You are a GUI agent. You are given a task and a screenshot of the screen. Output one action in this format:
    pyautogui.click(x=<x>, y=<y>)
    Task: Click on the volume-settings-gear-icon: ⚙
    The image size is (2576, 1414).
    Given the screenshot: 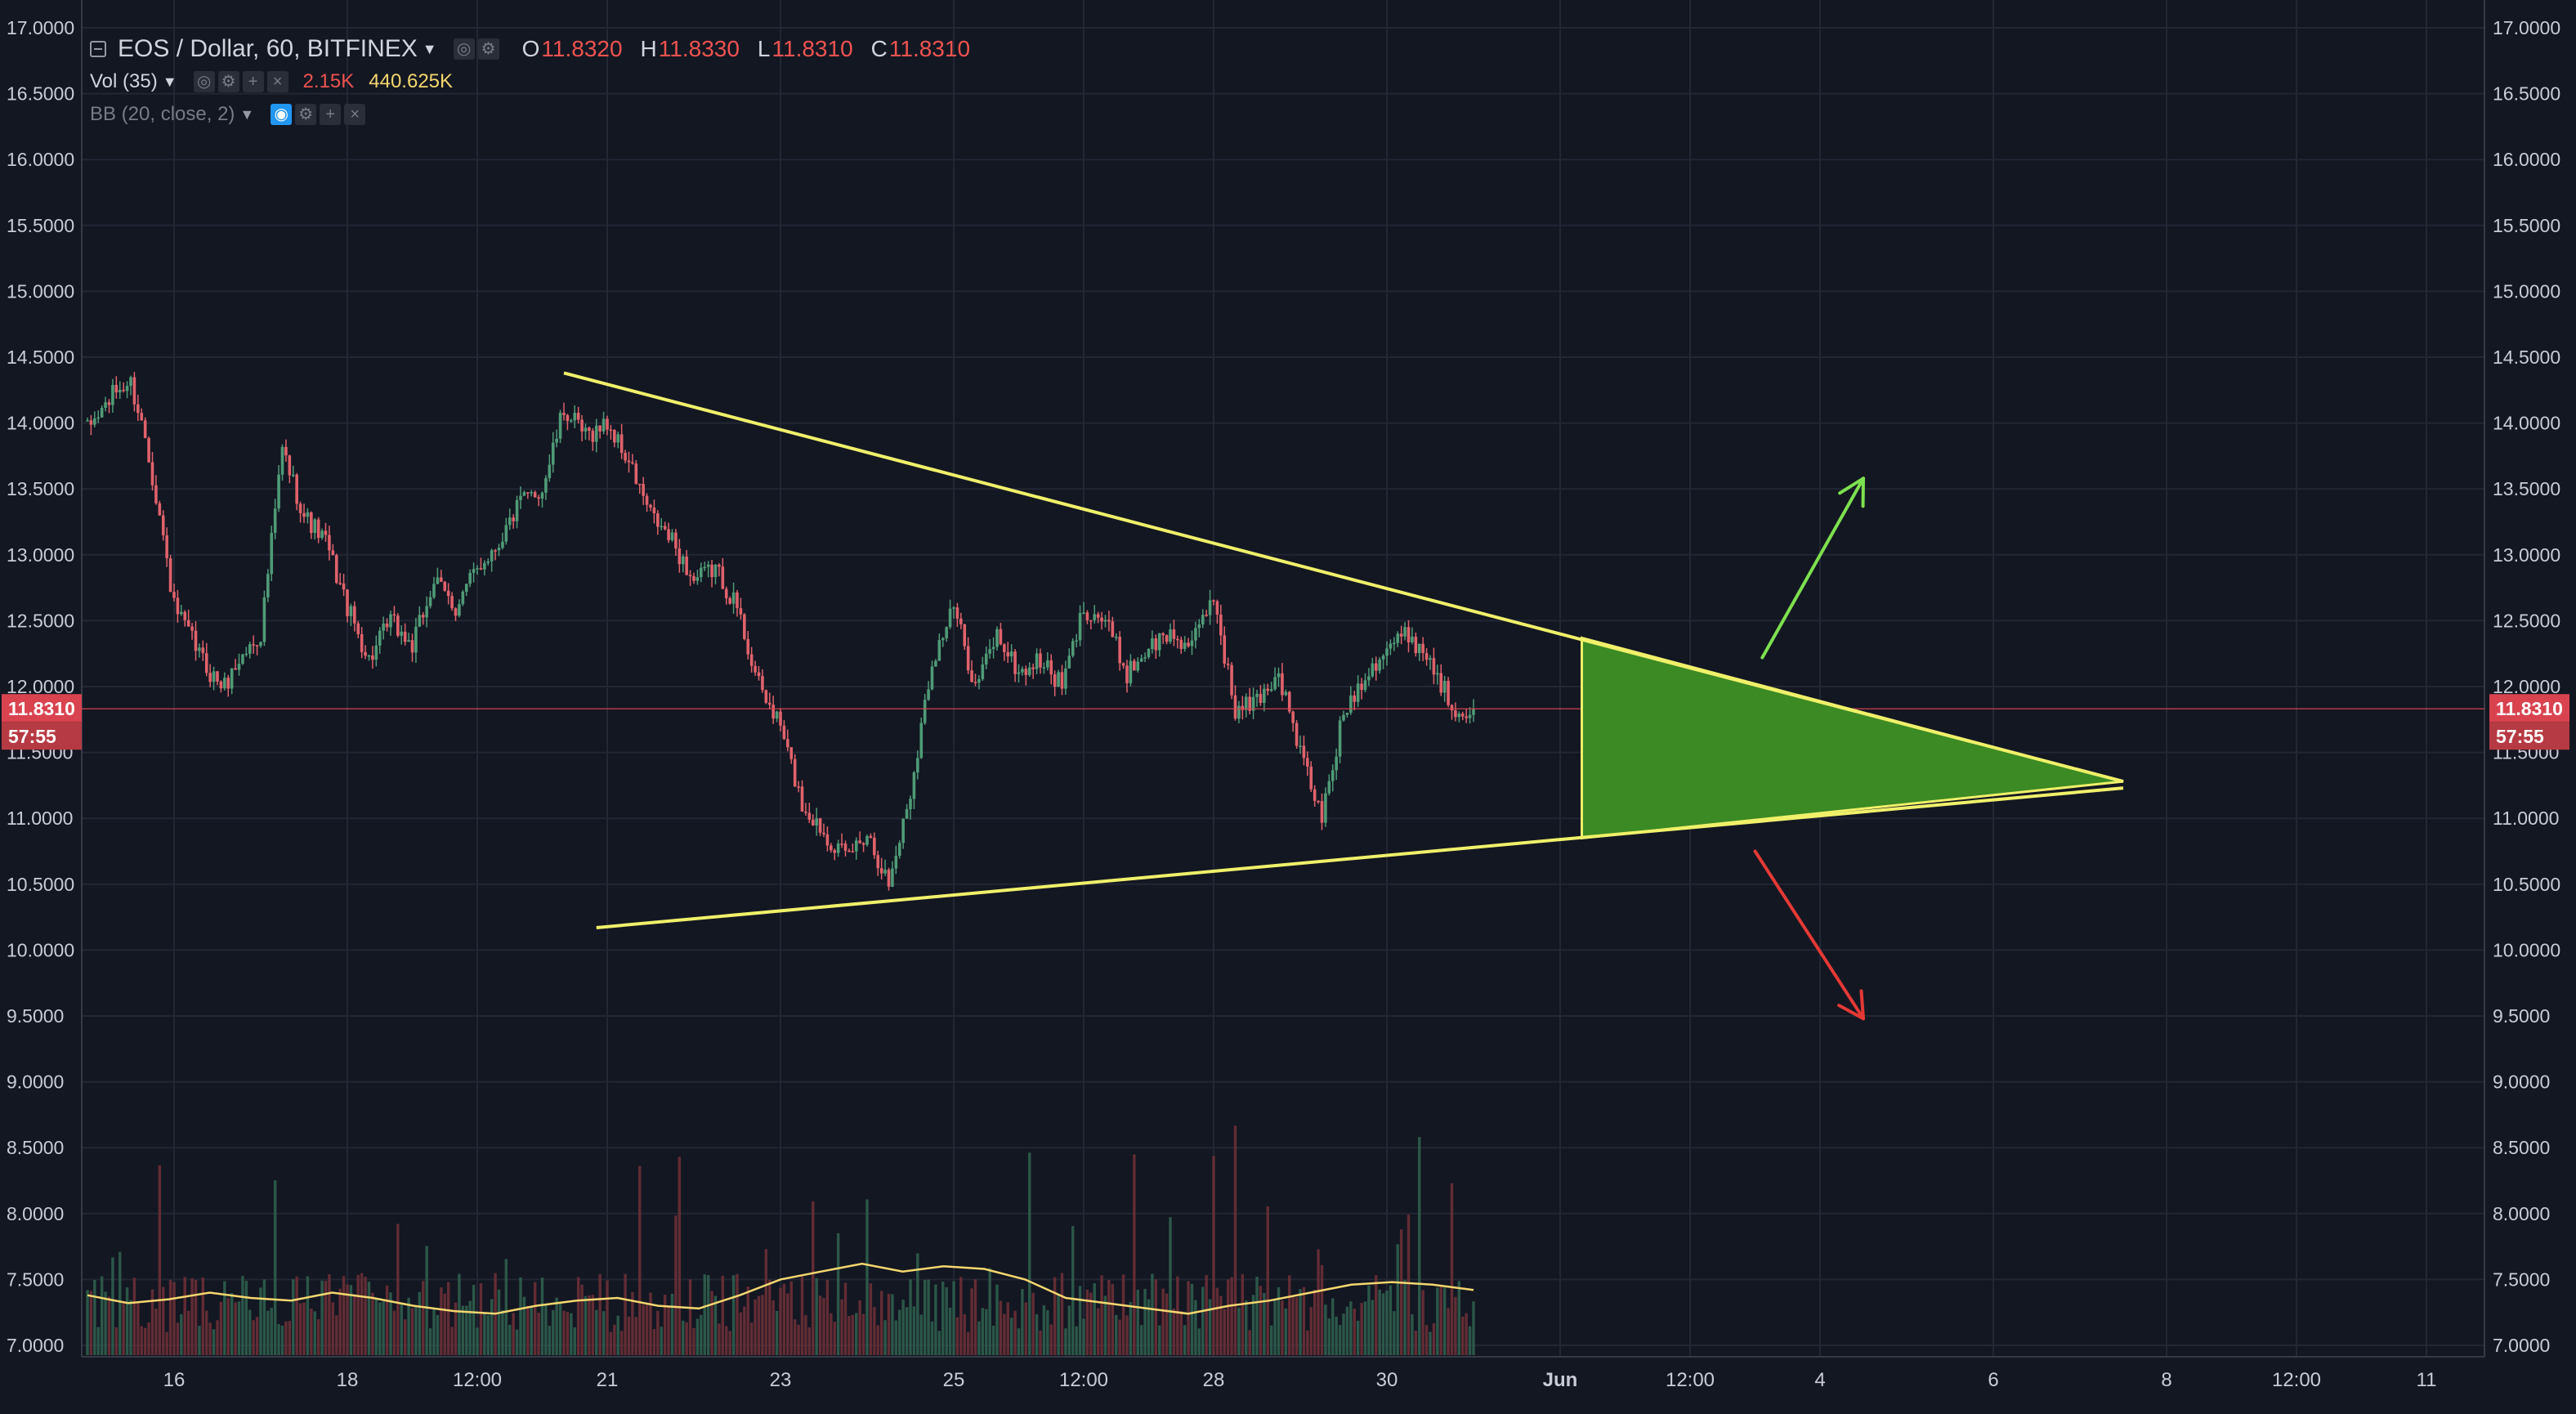 What is the action you would take?
    pyautogui.click(x=228, y=81)
    